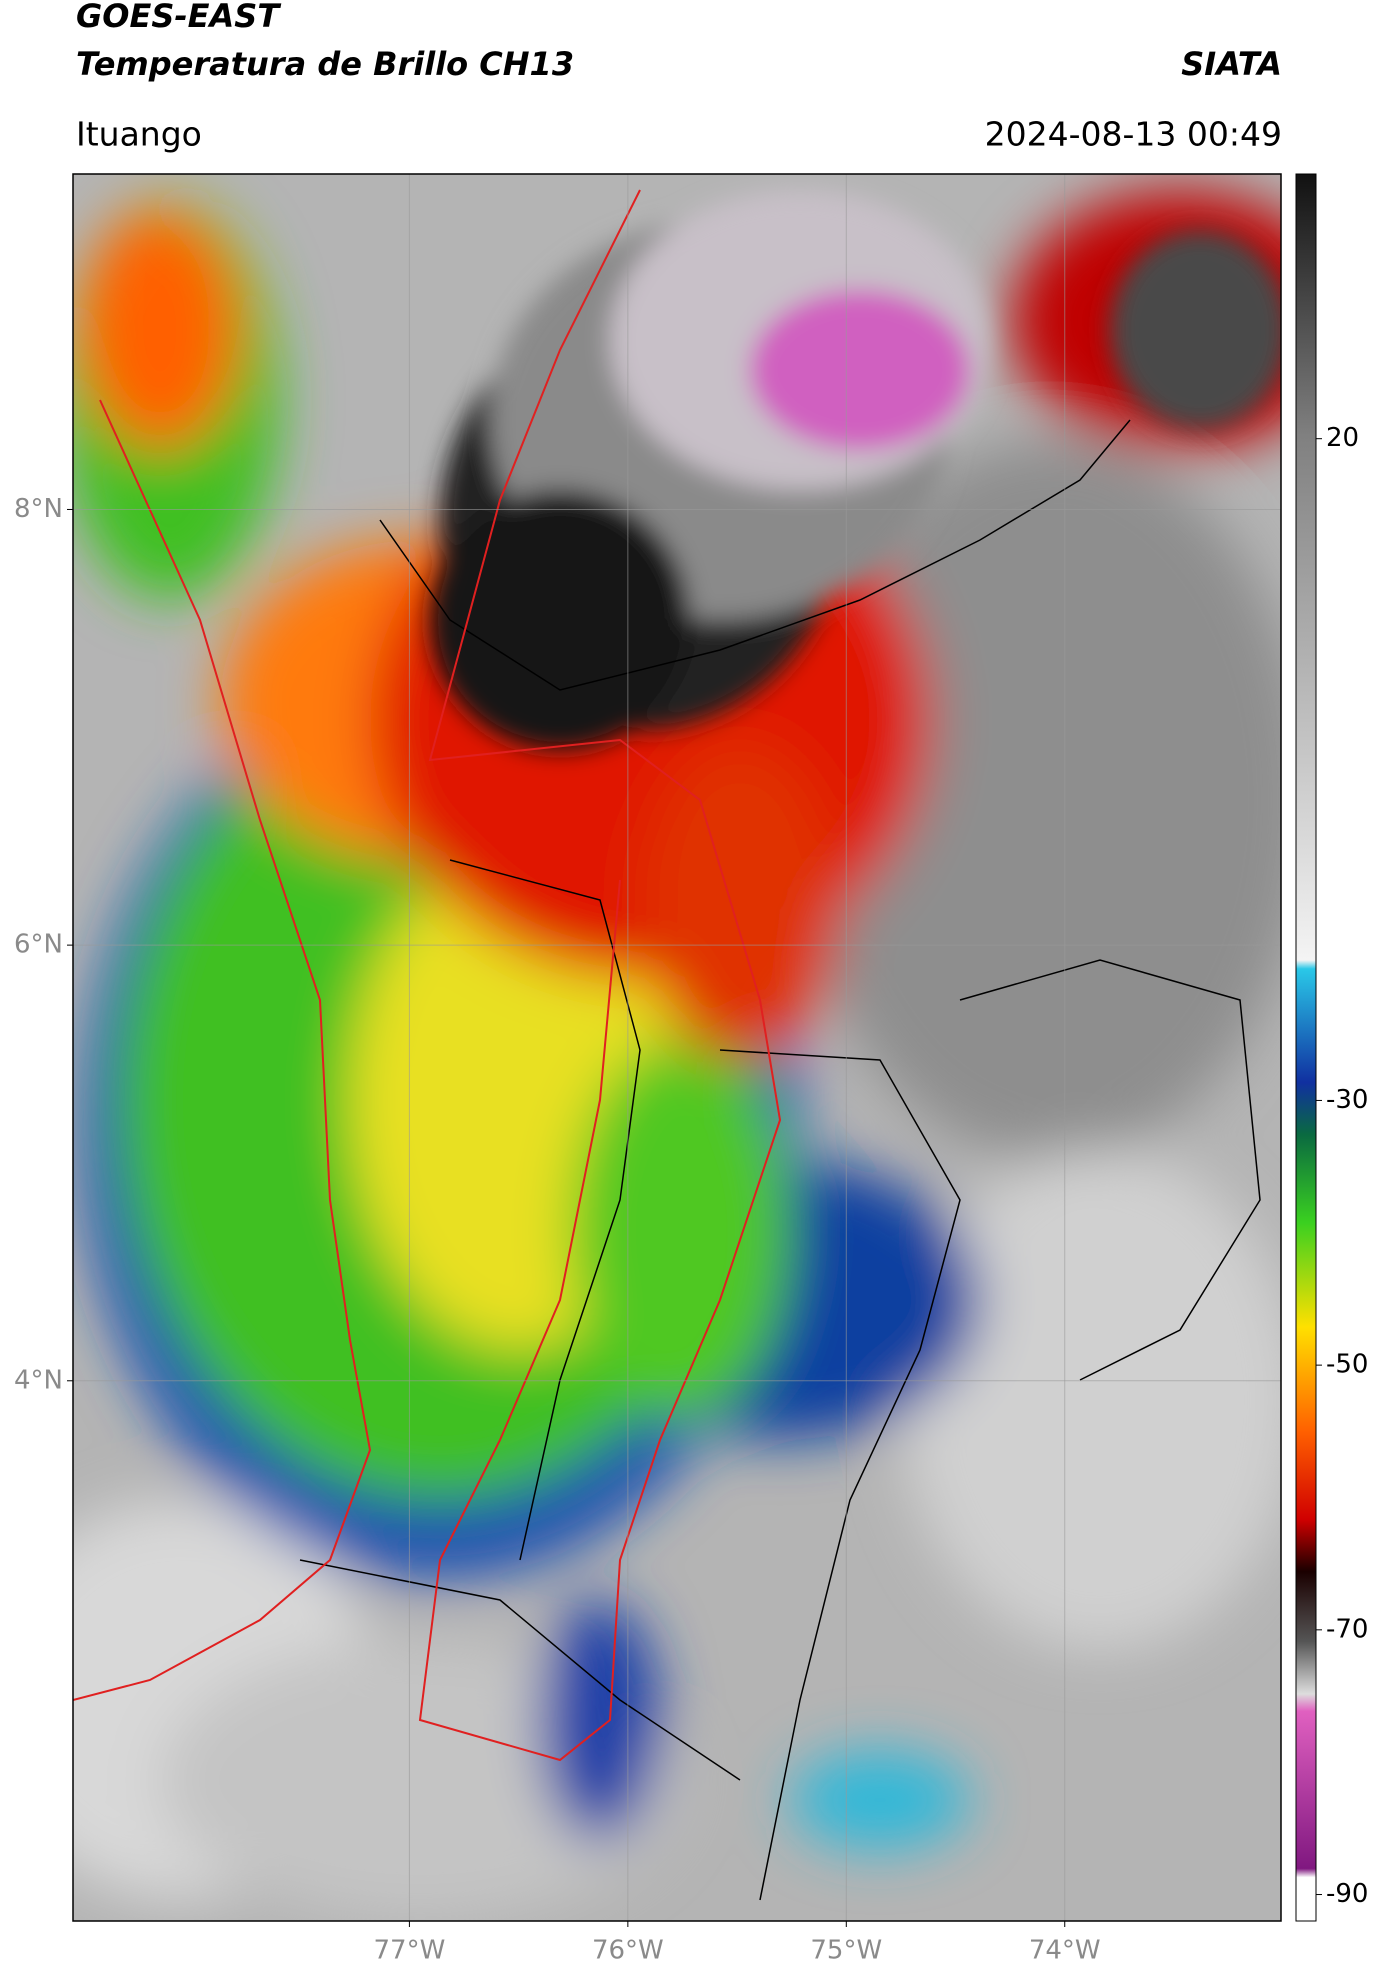 The height and width of the screenshot is (1985, 1384). What do you see at coordinates (38, 509) in the screenshot?
I see `y-tick-label: 8°N` at bounding box center [38, 509].